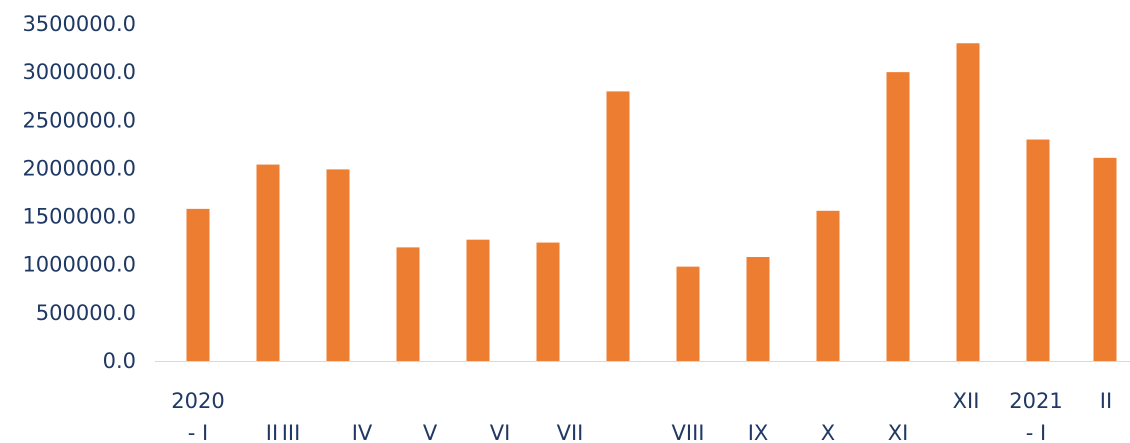 The width and height of the screenshot is (1130, 443). I want to click on y-tick-label: 2000000.0, so click(79, 168).